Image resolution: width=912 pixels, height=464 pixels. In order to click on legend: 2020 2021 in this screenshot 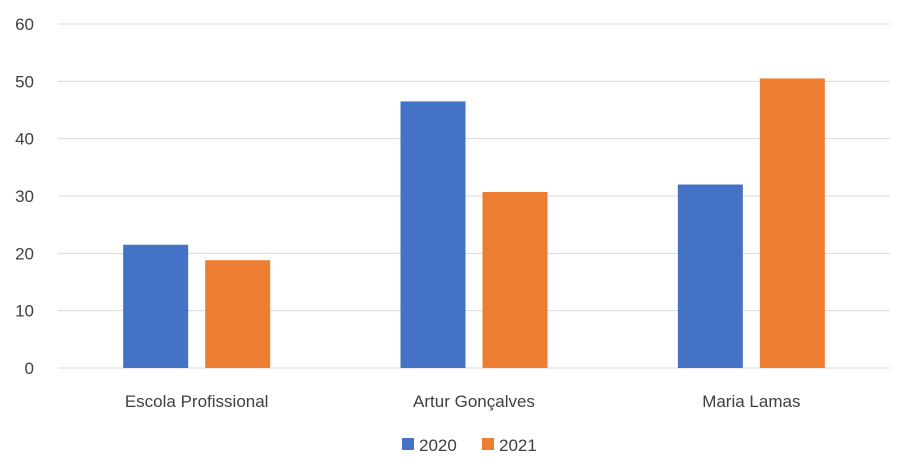, I will do `click(469, 445)`.